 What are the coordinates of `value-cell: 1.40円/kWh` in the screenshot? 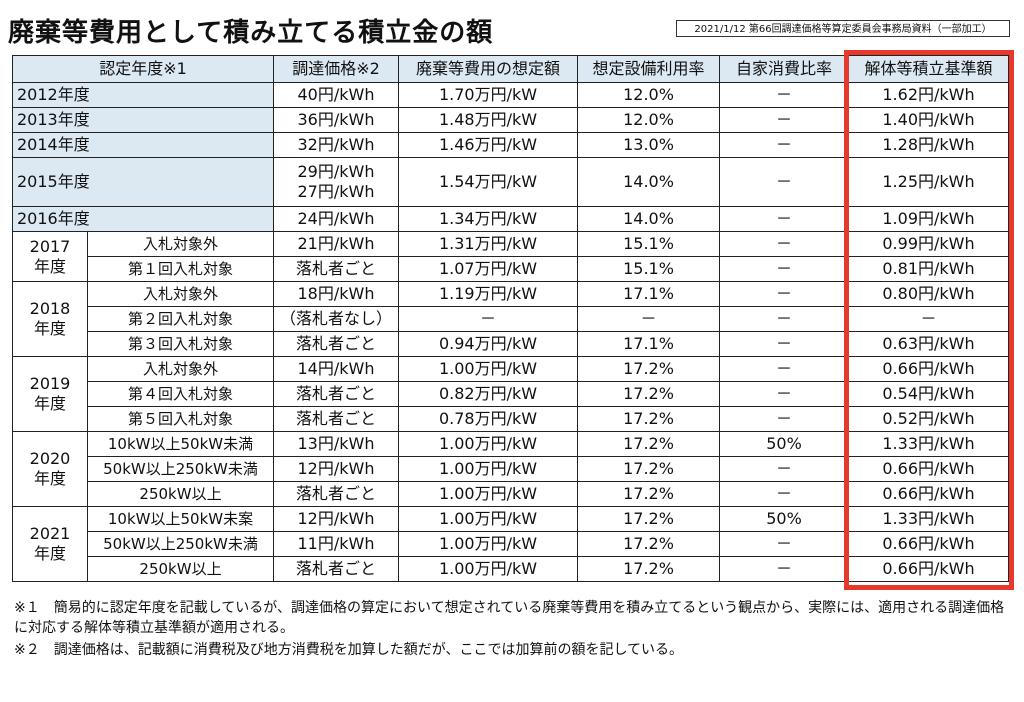 It's located at (928, 120).